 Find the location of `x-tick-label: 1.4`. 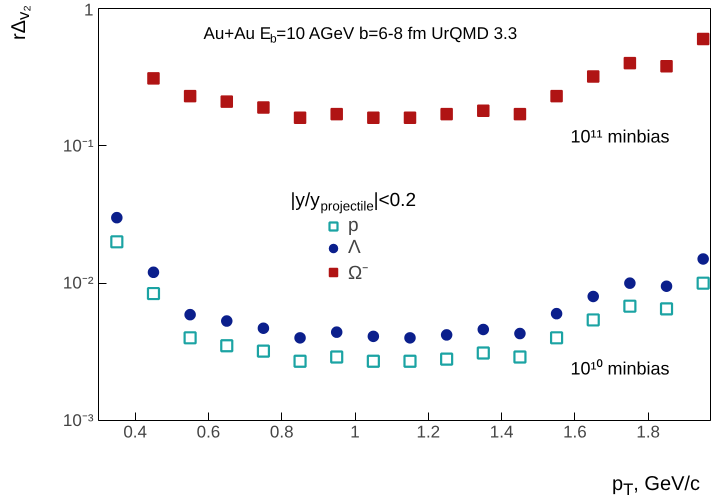

x-tick-label: 1.4 is located at coordinates (502, 432).